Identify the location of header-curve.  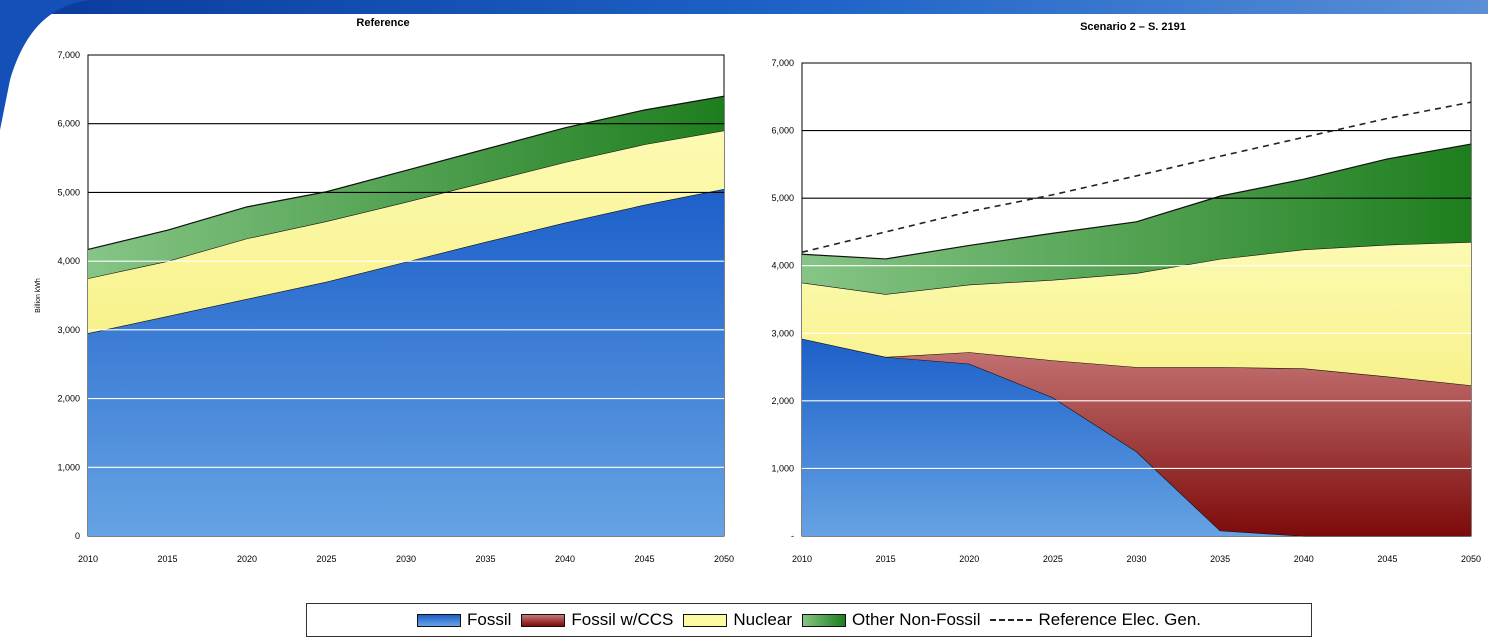
(45, 65).